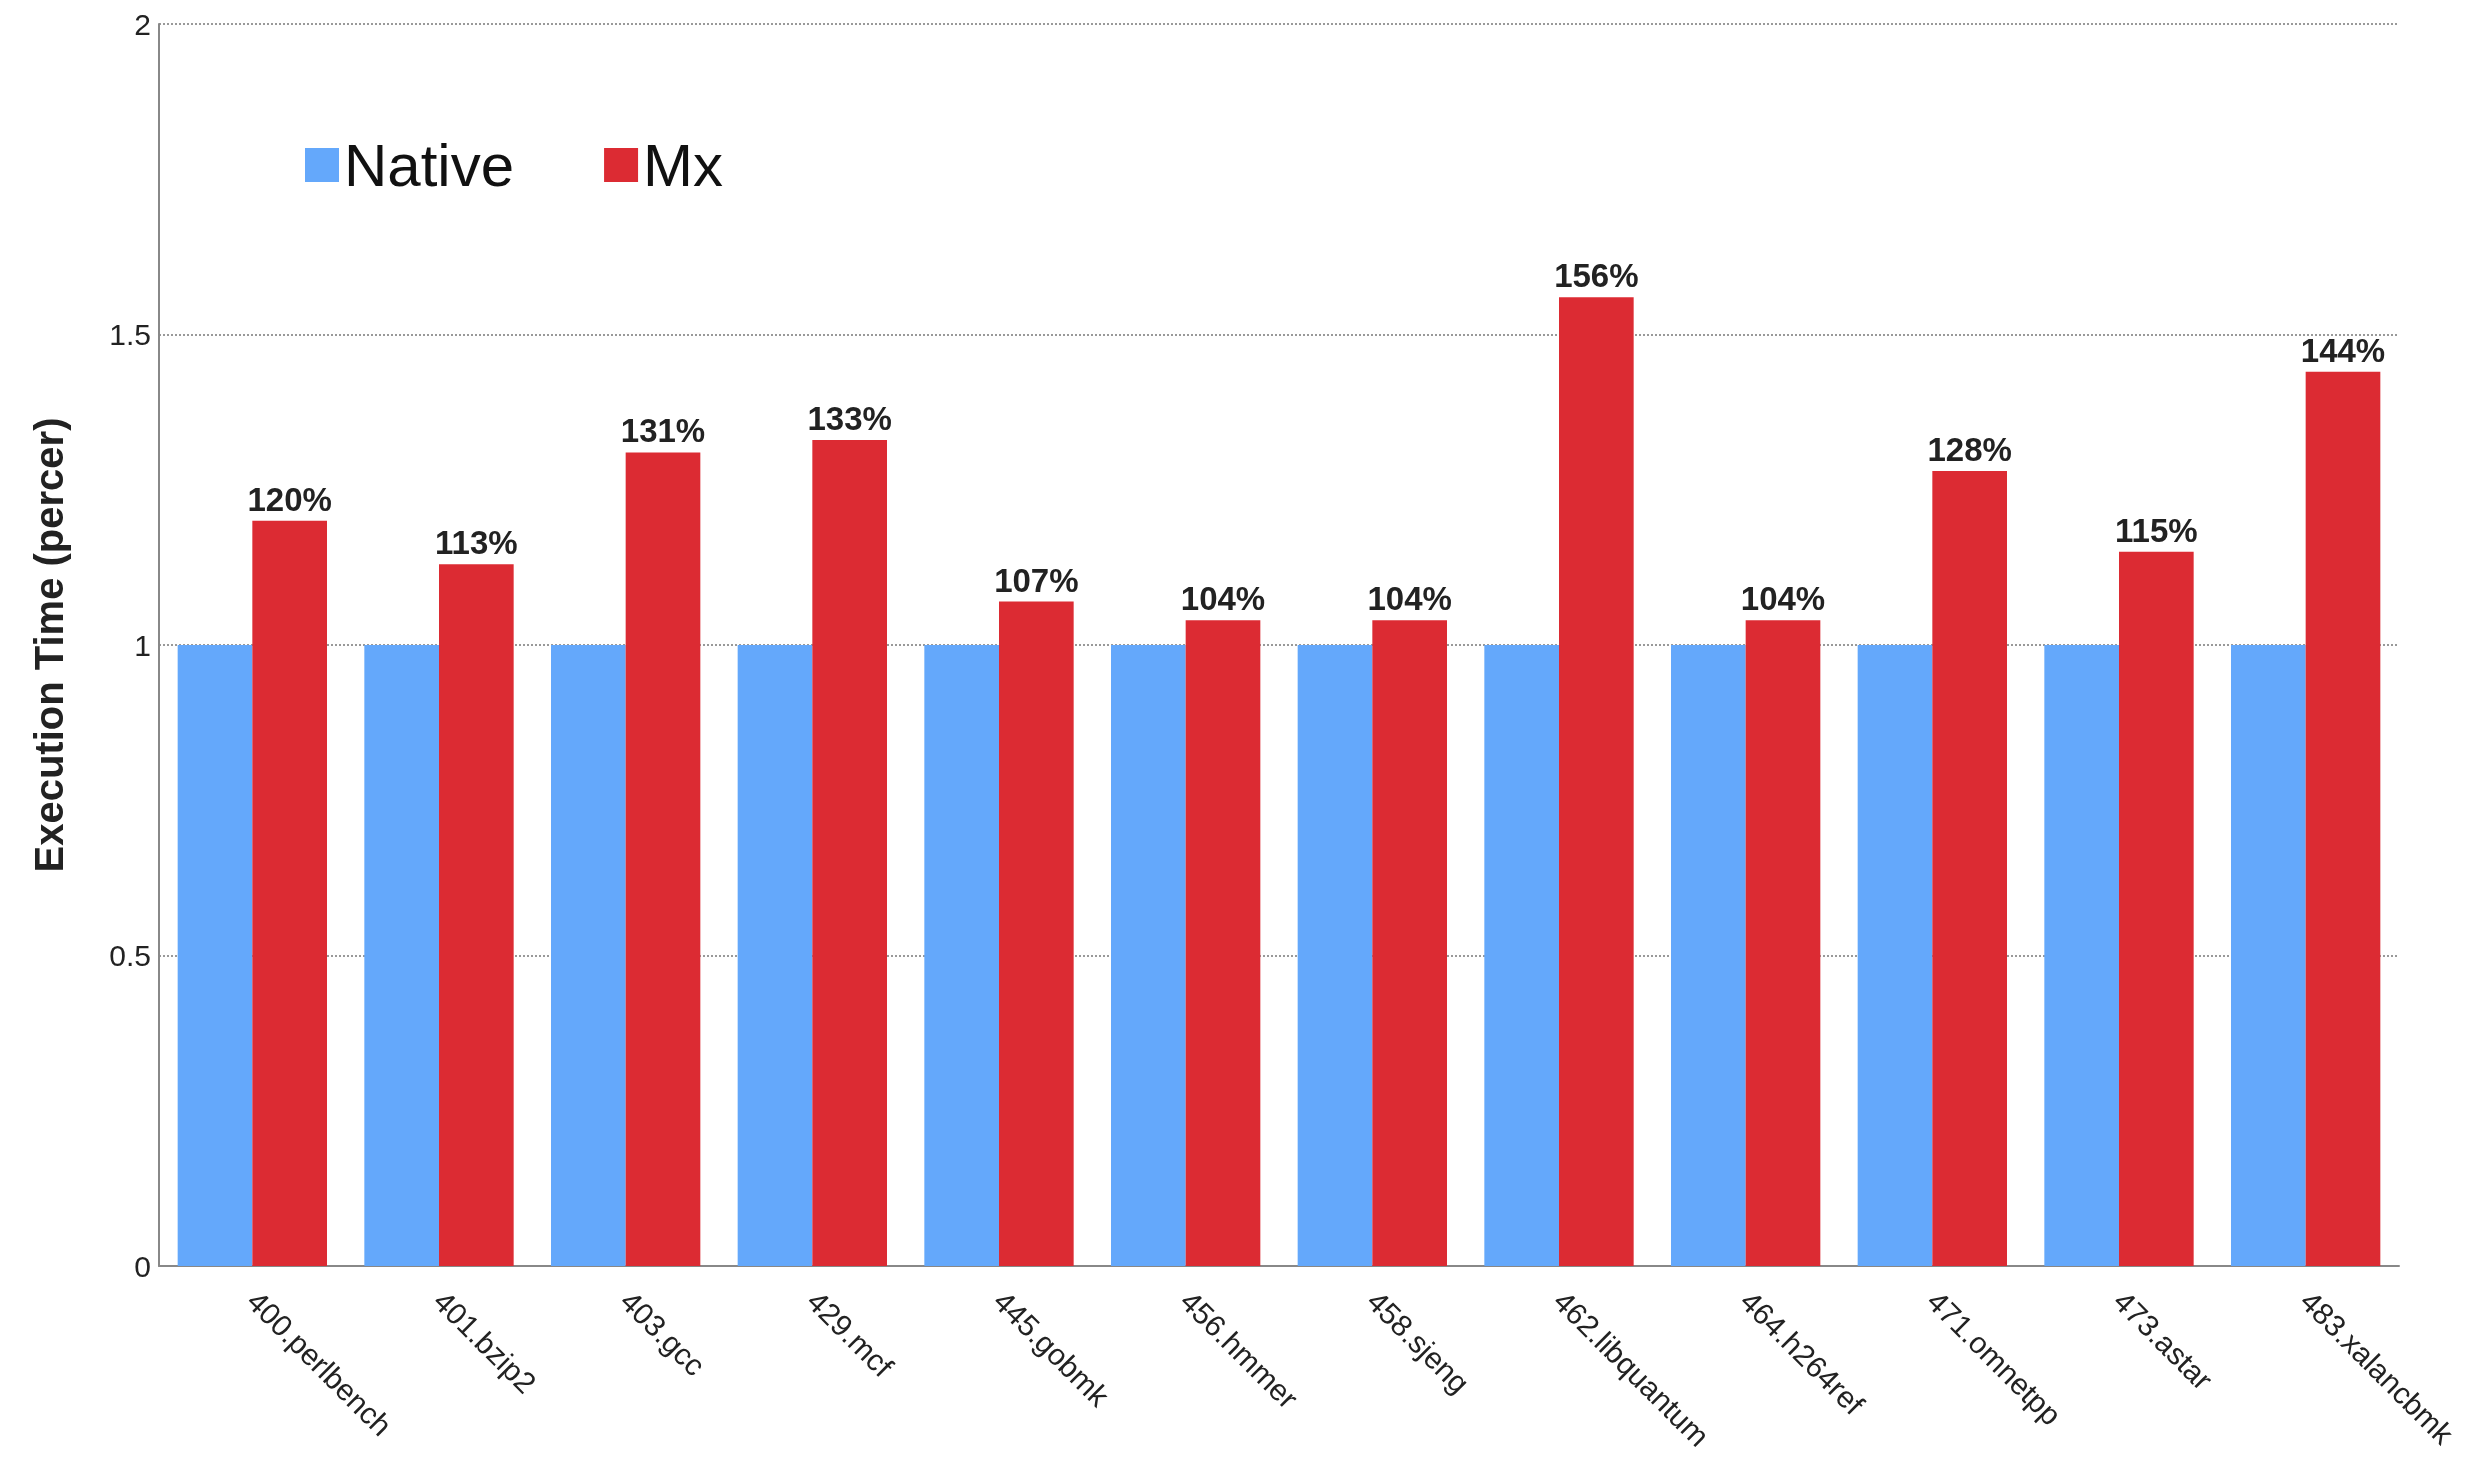  What do you see at coordinates (476, 543) in the screenshot?
I see `data-label: 113%` at bounding box center [476, 543].